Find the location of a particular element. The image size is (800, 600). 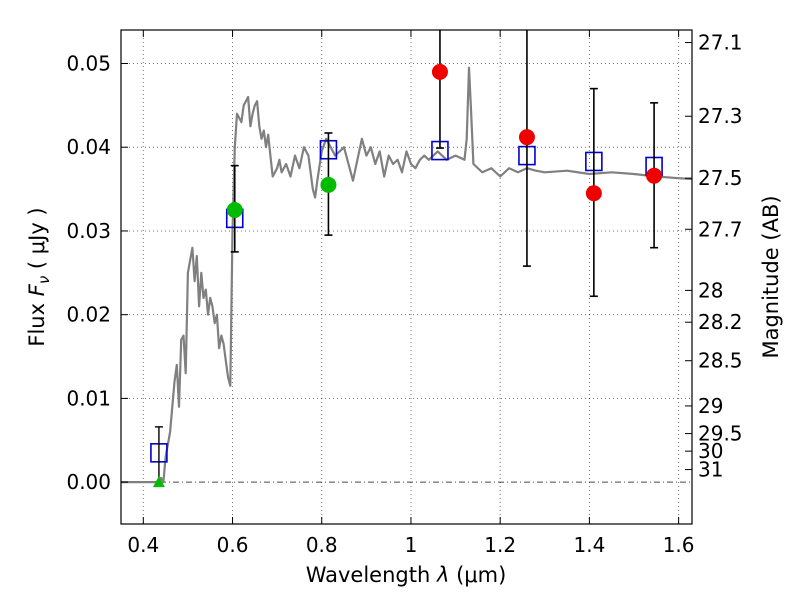

y2-tick-label: 29 is located at coordinates (710, 406).